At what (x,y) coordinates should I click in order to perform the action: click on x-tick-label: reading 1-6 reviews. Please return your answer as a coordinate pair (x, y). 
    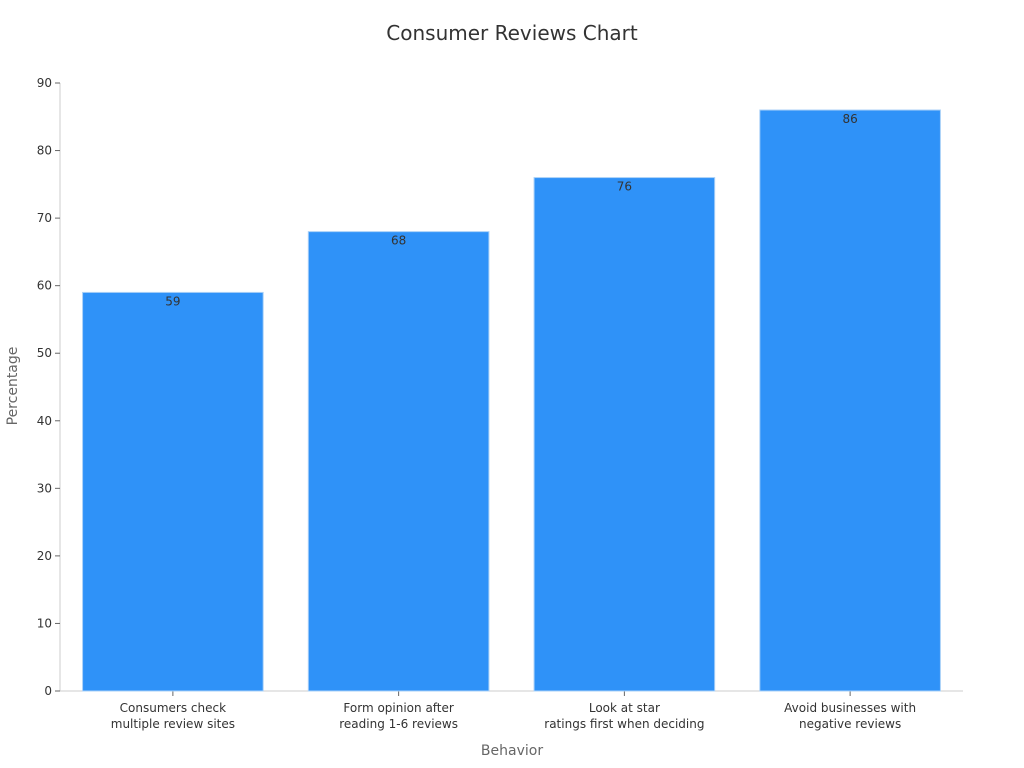
    Looking at the image, I should click on (398, 724).